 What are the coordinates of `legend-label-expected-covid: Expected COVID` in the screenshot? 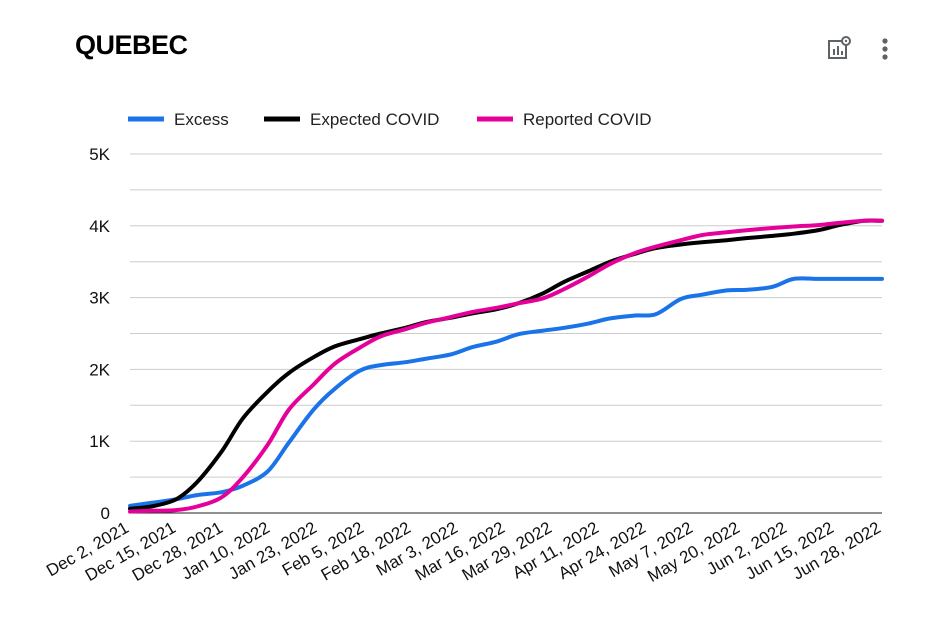 It's located at (374, 119).